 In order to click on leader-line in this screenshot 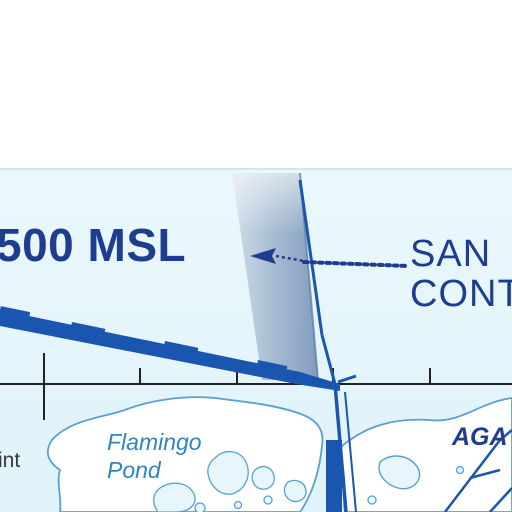, I will do `click(330, 258)`.